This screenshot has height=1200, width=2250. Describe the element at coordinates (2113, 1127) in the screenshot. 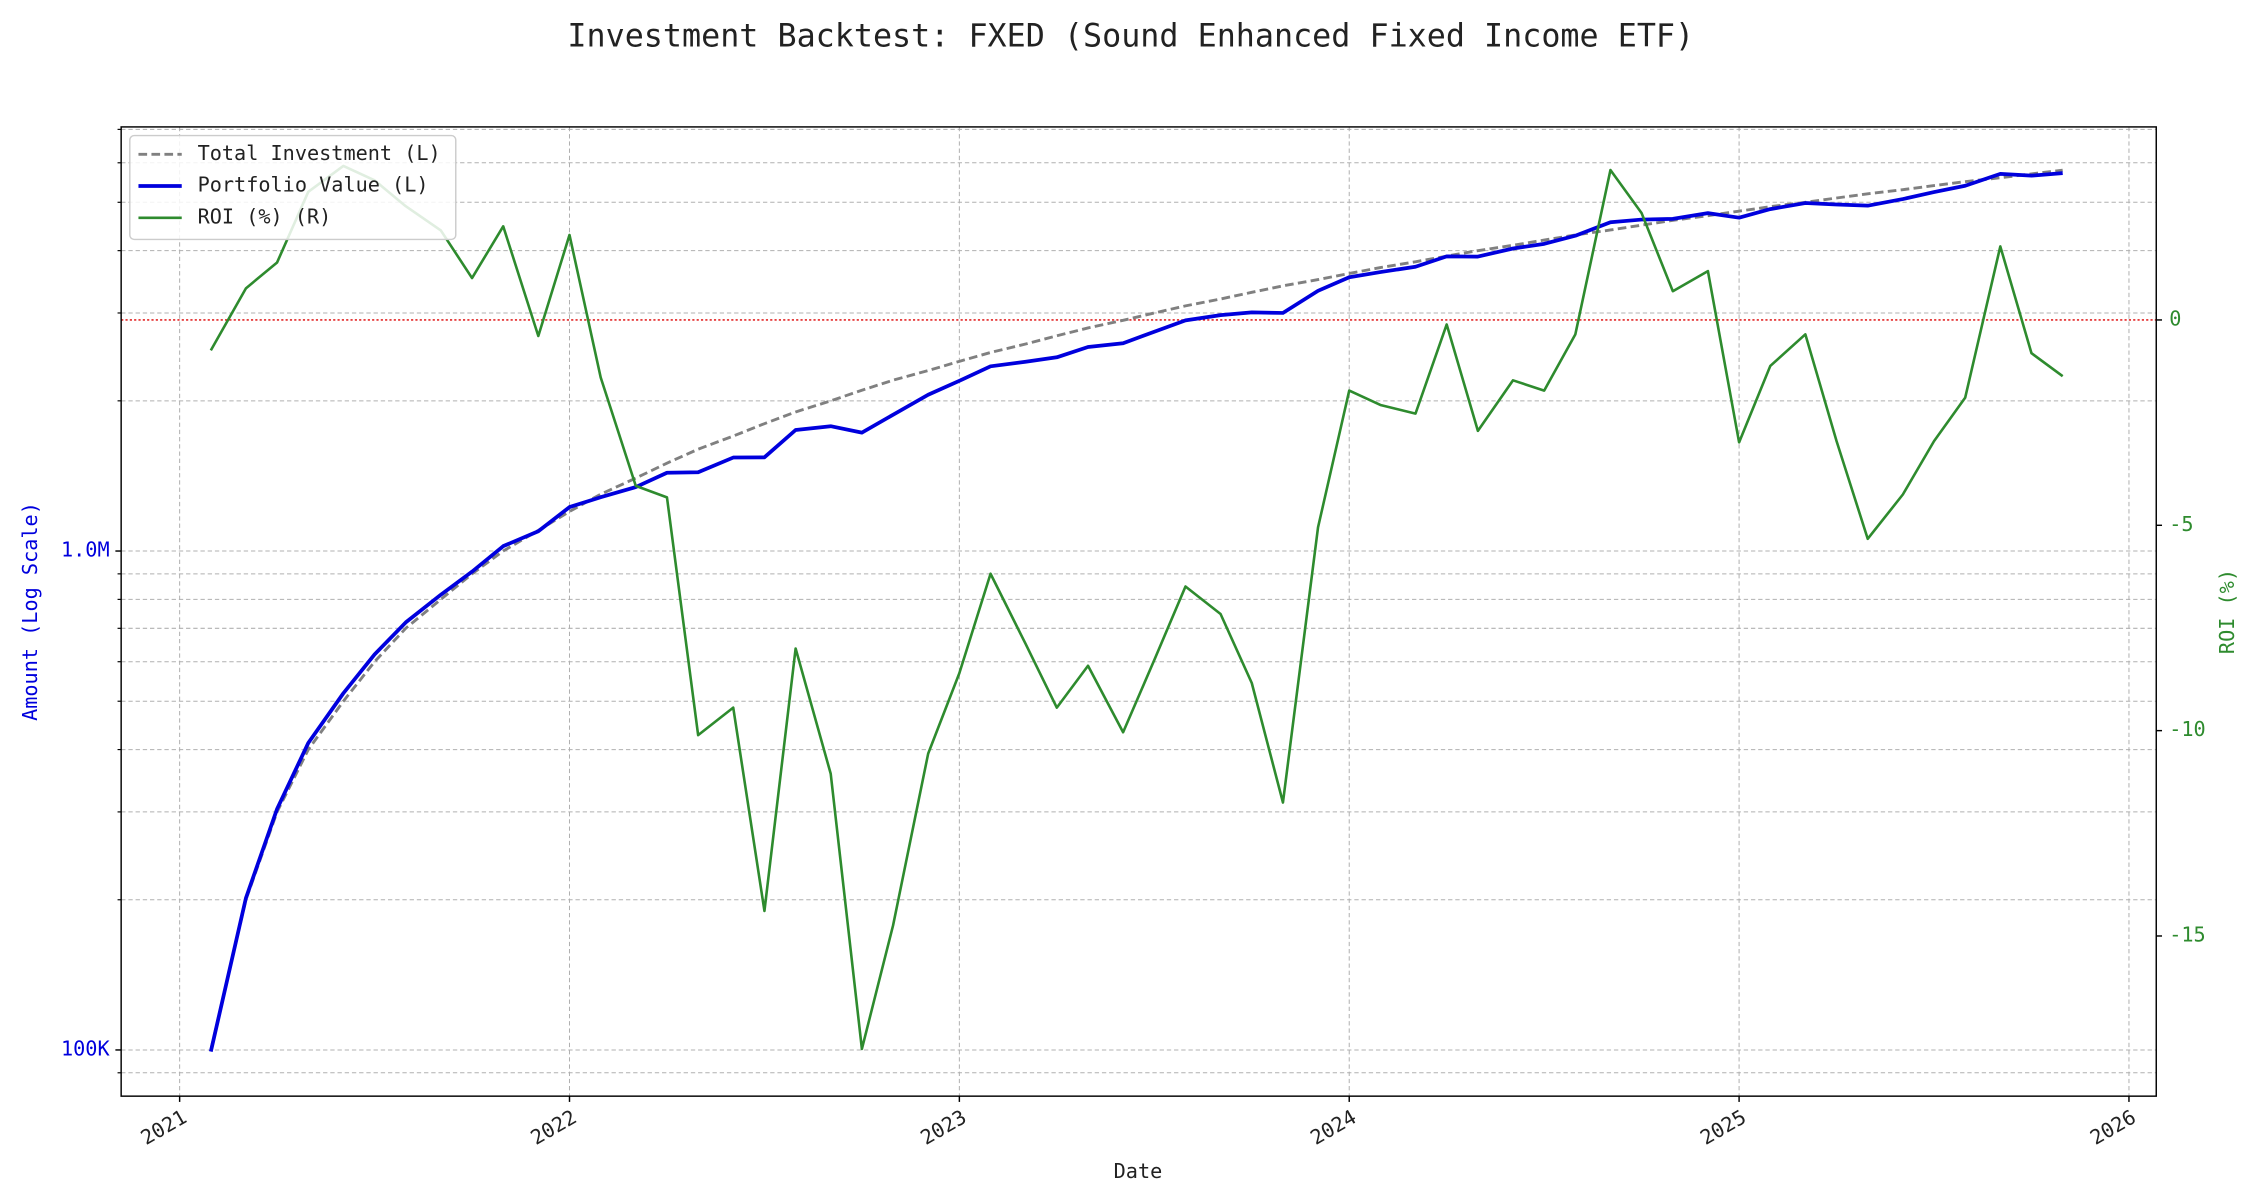

I see `x-tick-label: 2026` at that location.